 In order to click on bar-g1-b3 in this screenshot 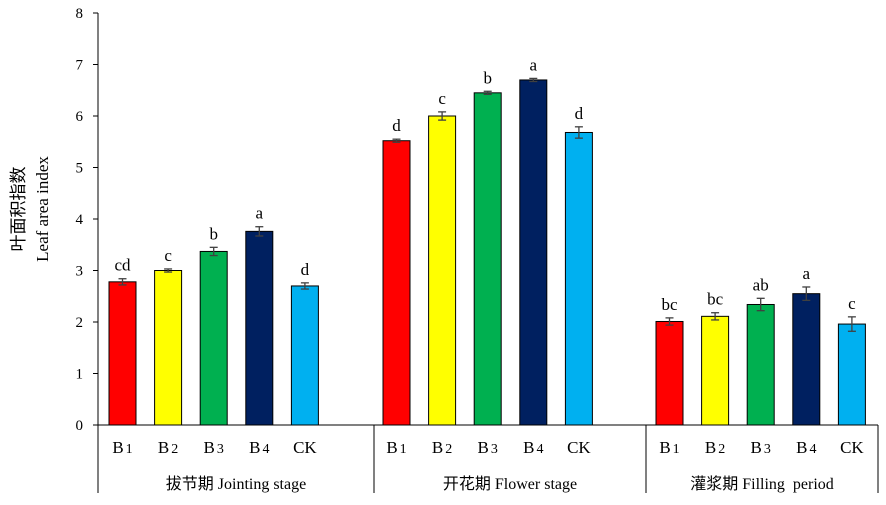, I will do `click(213, 338)`.